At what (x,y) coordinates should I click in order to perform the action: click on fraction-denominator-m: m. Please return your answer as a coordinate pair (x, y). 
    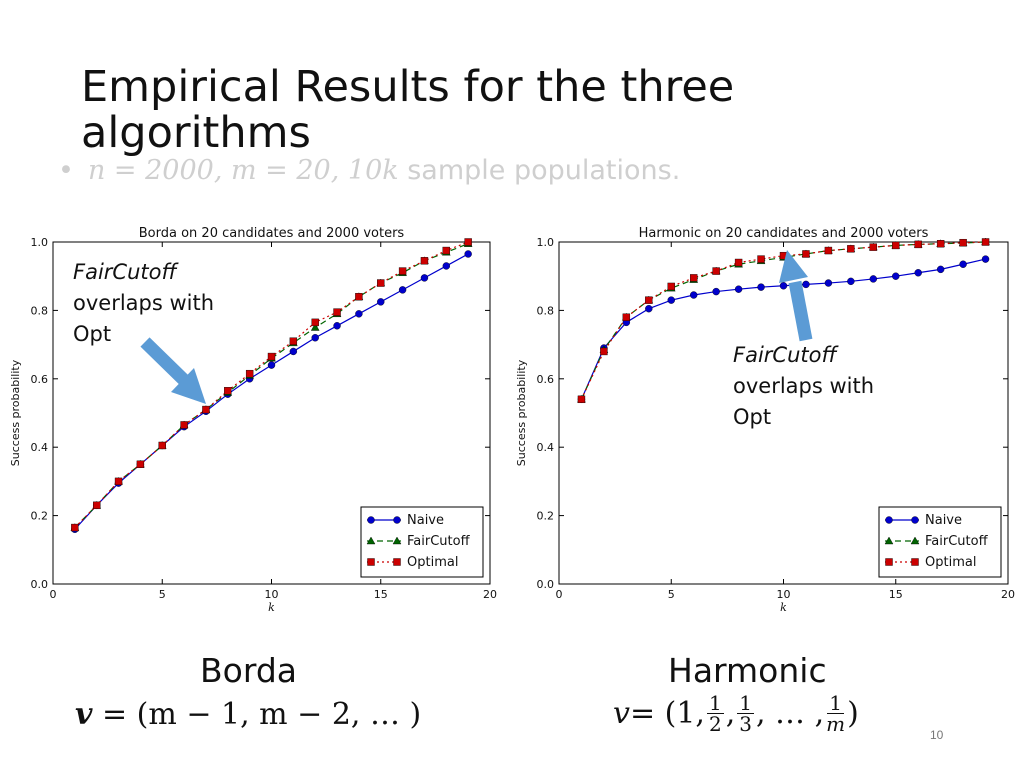
    Looking at the image, I should click on (836, 724).